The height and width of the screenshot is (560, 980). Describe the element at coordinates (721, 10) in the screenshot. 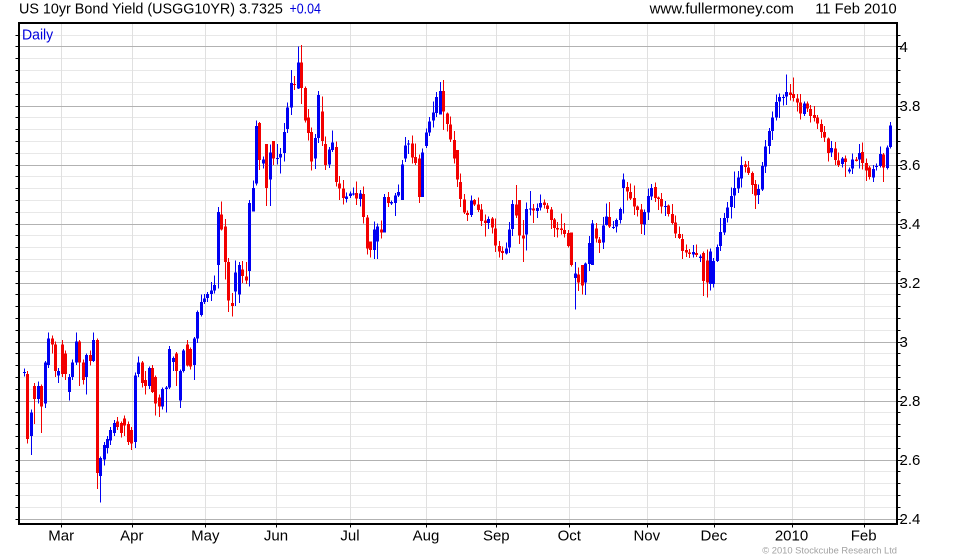

I see `svg-text: www.fullermoney.com` at that location.